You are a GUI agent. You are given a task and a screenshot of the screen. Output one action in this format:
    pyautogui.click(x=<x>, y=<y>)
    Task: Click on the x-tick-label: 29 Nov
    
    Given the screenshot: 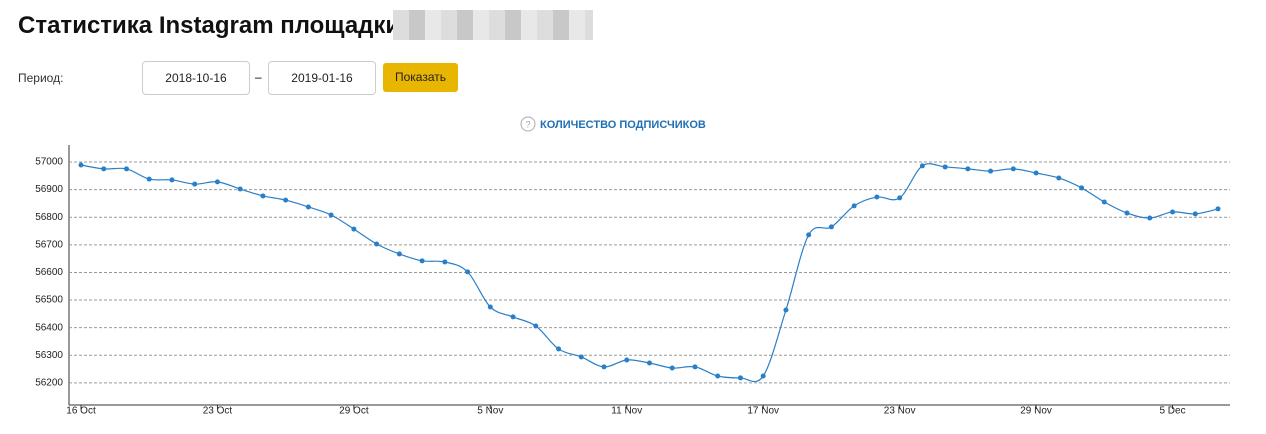 What is the action you would take?
    pyautogui.click(x=1036, y=411)
    